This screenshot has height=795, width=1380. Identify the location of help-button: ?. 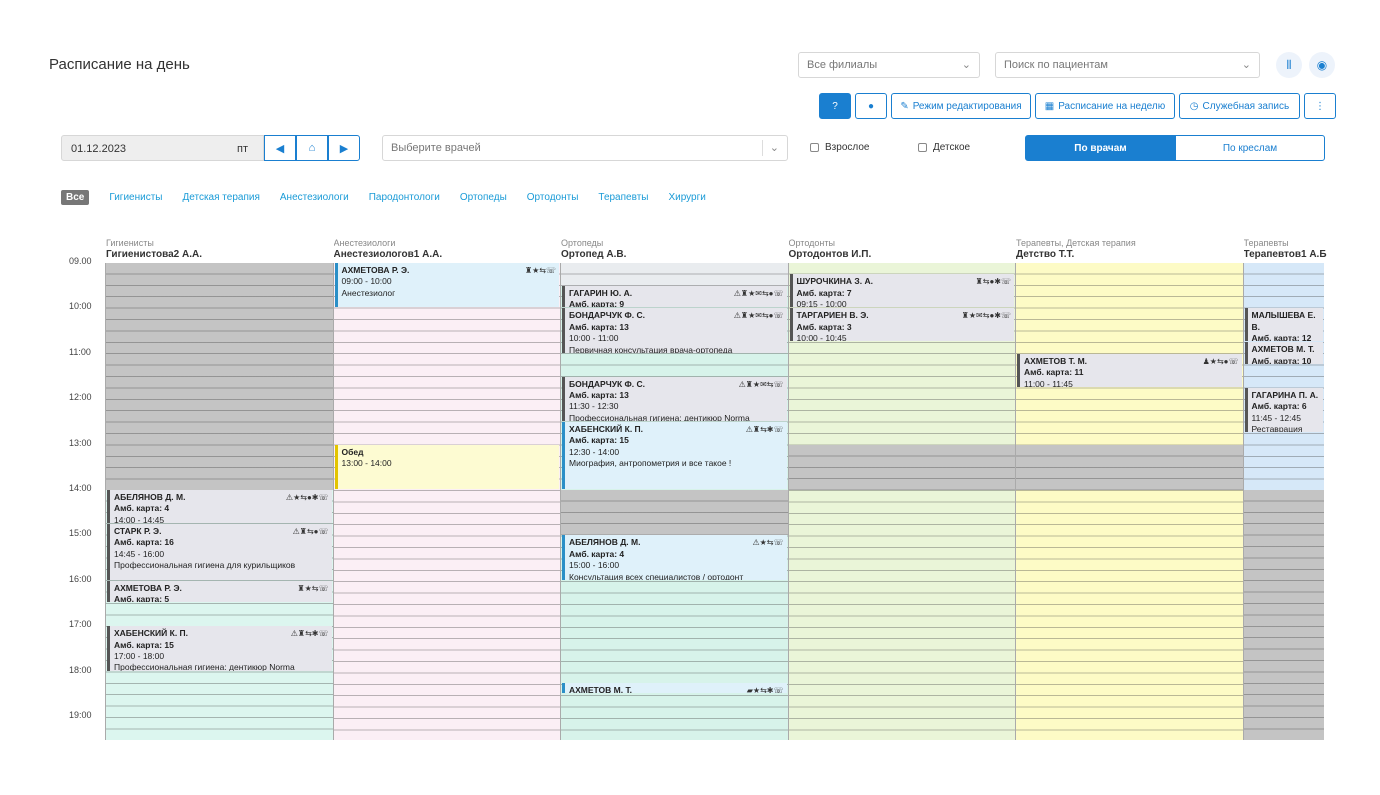
(835, 106).